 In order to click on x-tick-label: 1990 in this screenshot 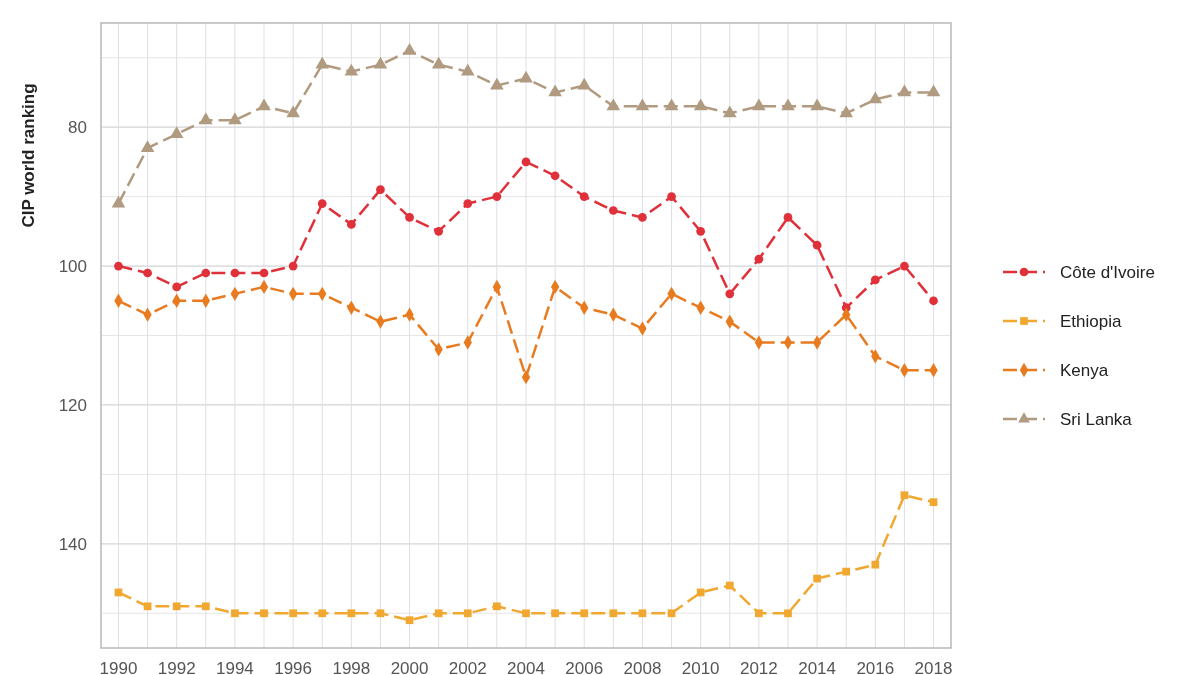, I will do `click(118, 667)`.